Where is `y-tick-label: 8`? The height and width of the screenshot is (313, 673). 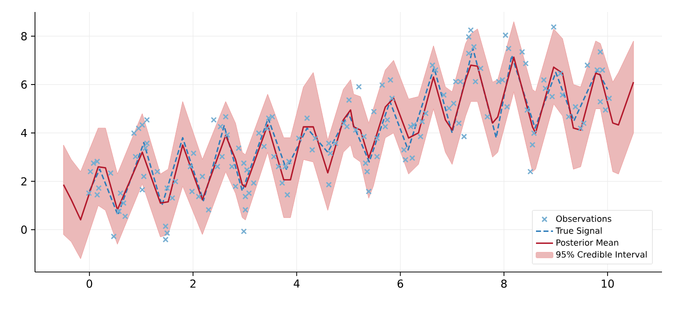
y-tick-label: 8 is located at coordinates (24, 36).